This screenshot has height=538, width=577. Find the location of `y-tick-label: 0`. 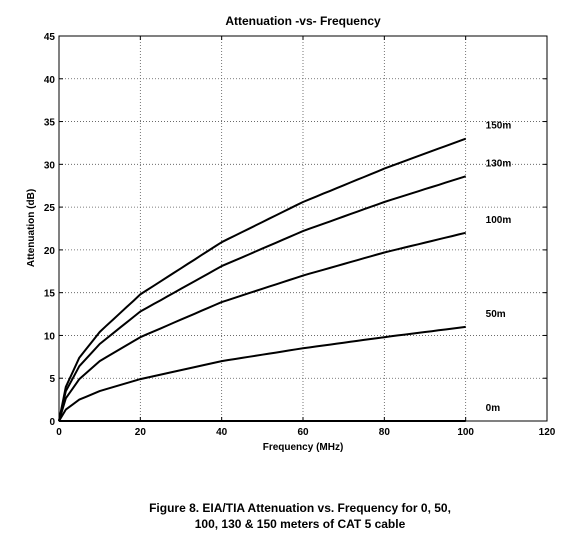

y-tick-label: 0 is located at coordinates (52, 422).